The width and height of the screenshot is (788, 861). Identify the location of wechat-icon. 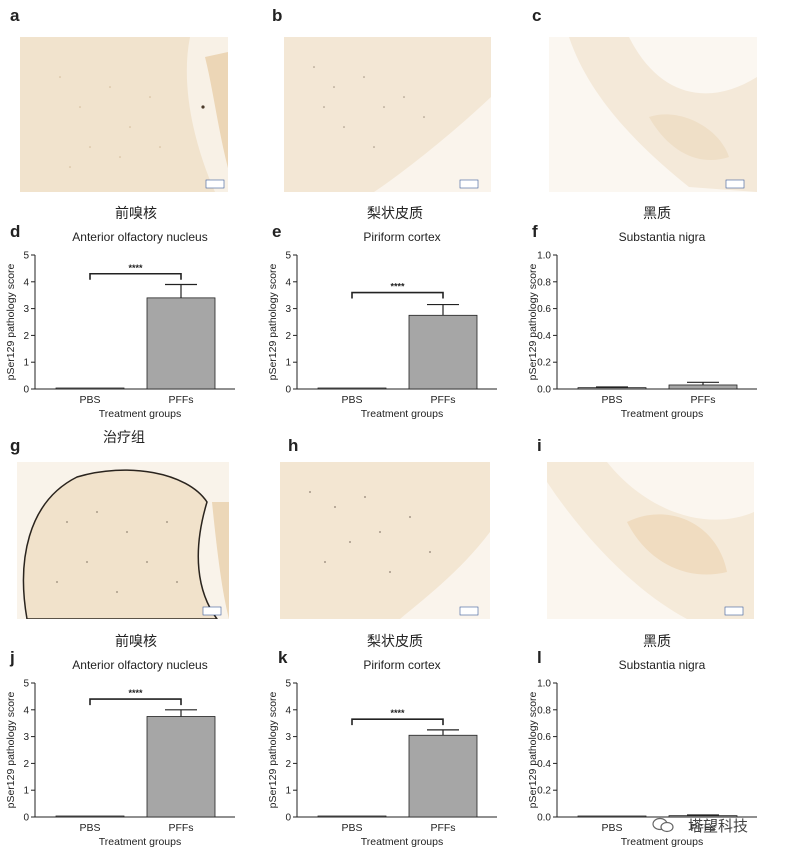
(663, 825).